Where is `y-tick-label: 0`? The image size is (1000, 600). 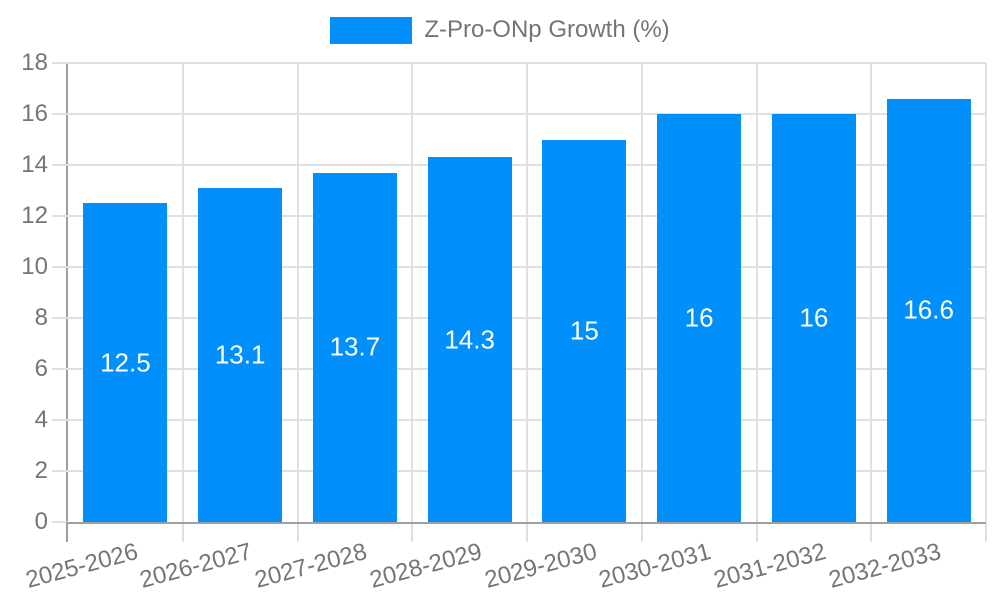
y-tick-label: 0 is located at coordinates (41, 521).